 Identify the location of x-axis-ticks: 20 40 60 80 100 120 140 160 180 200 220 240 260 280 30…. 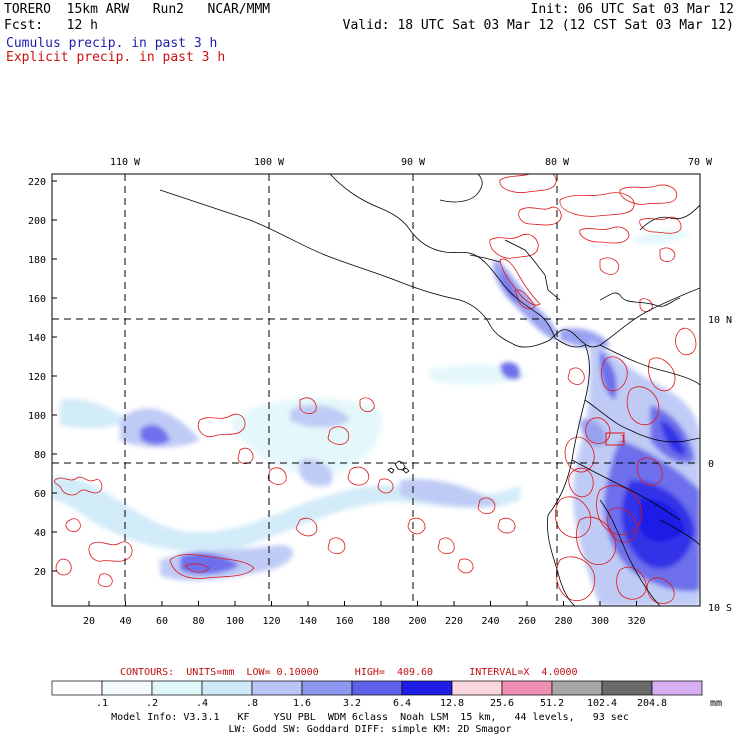
(364, 614).